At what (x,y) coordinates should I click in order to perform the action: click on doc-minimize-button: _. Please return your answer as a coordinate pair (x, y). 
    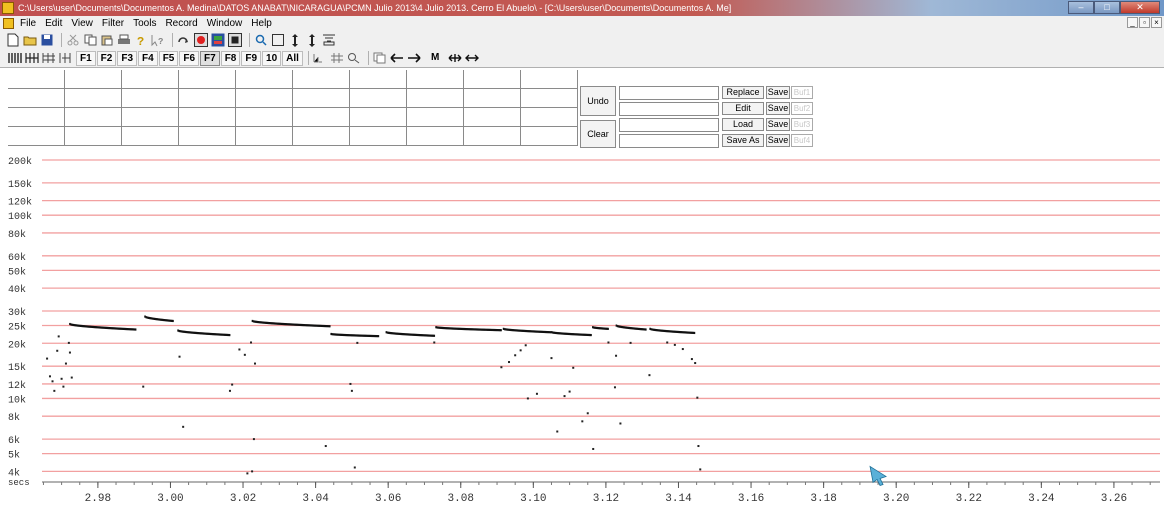
    Looking at the image, I should click on (1132, 22).